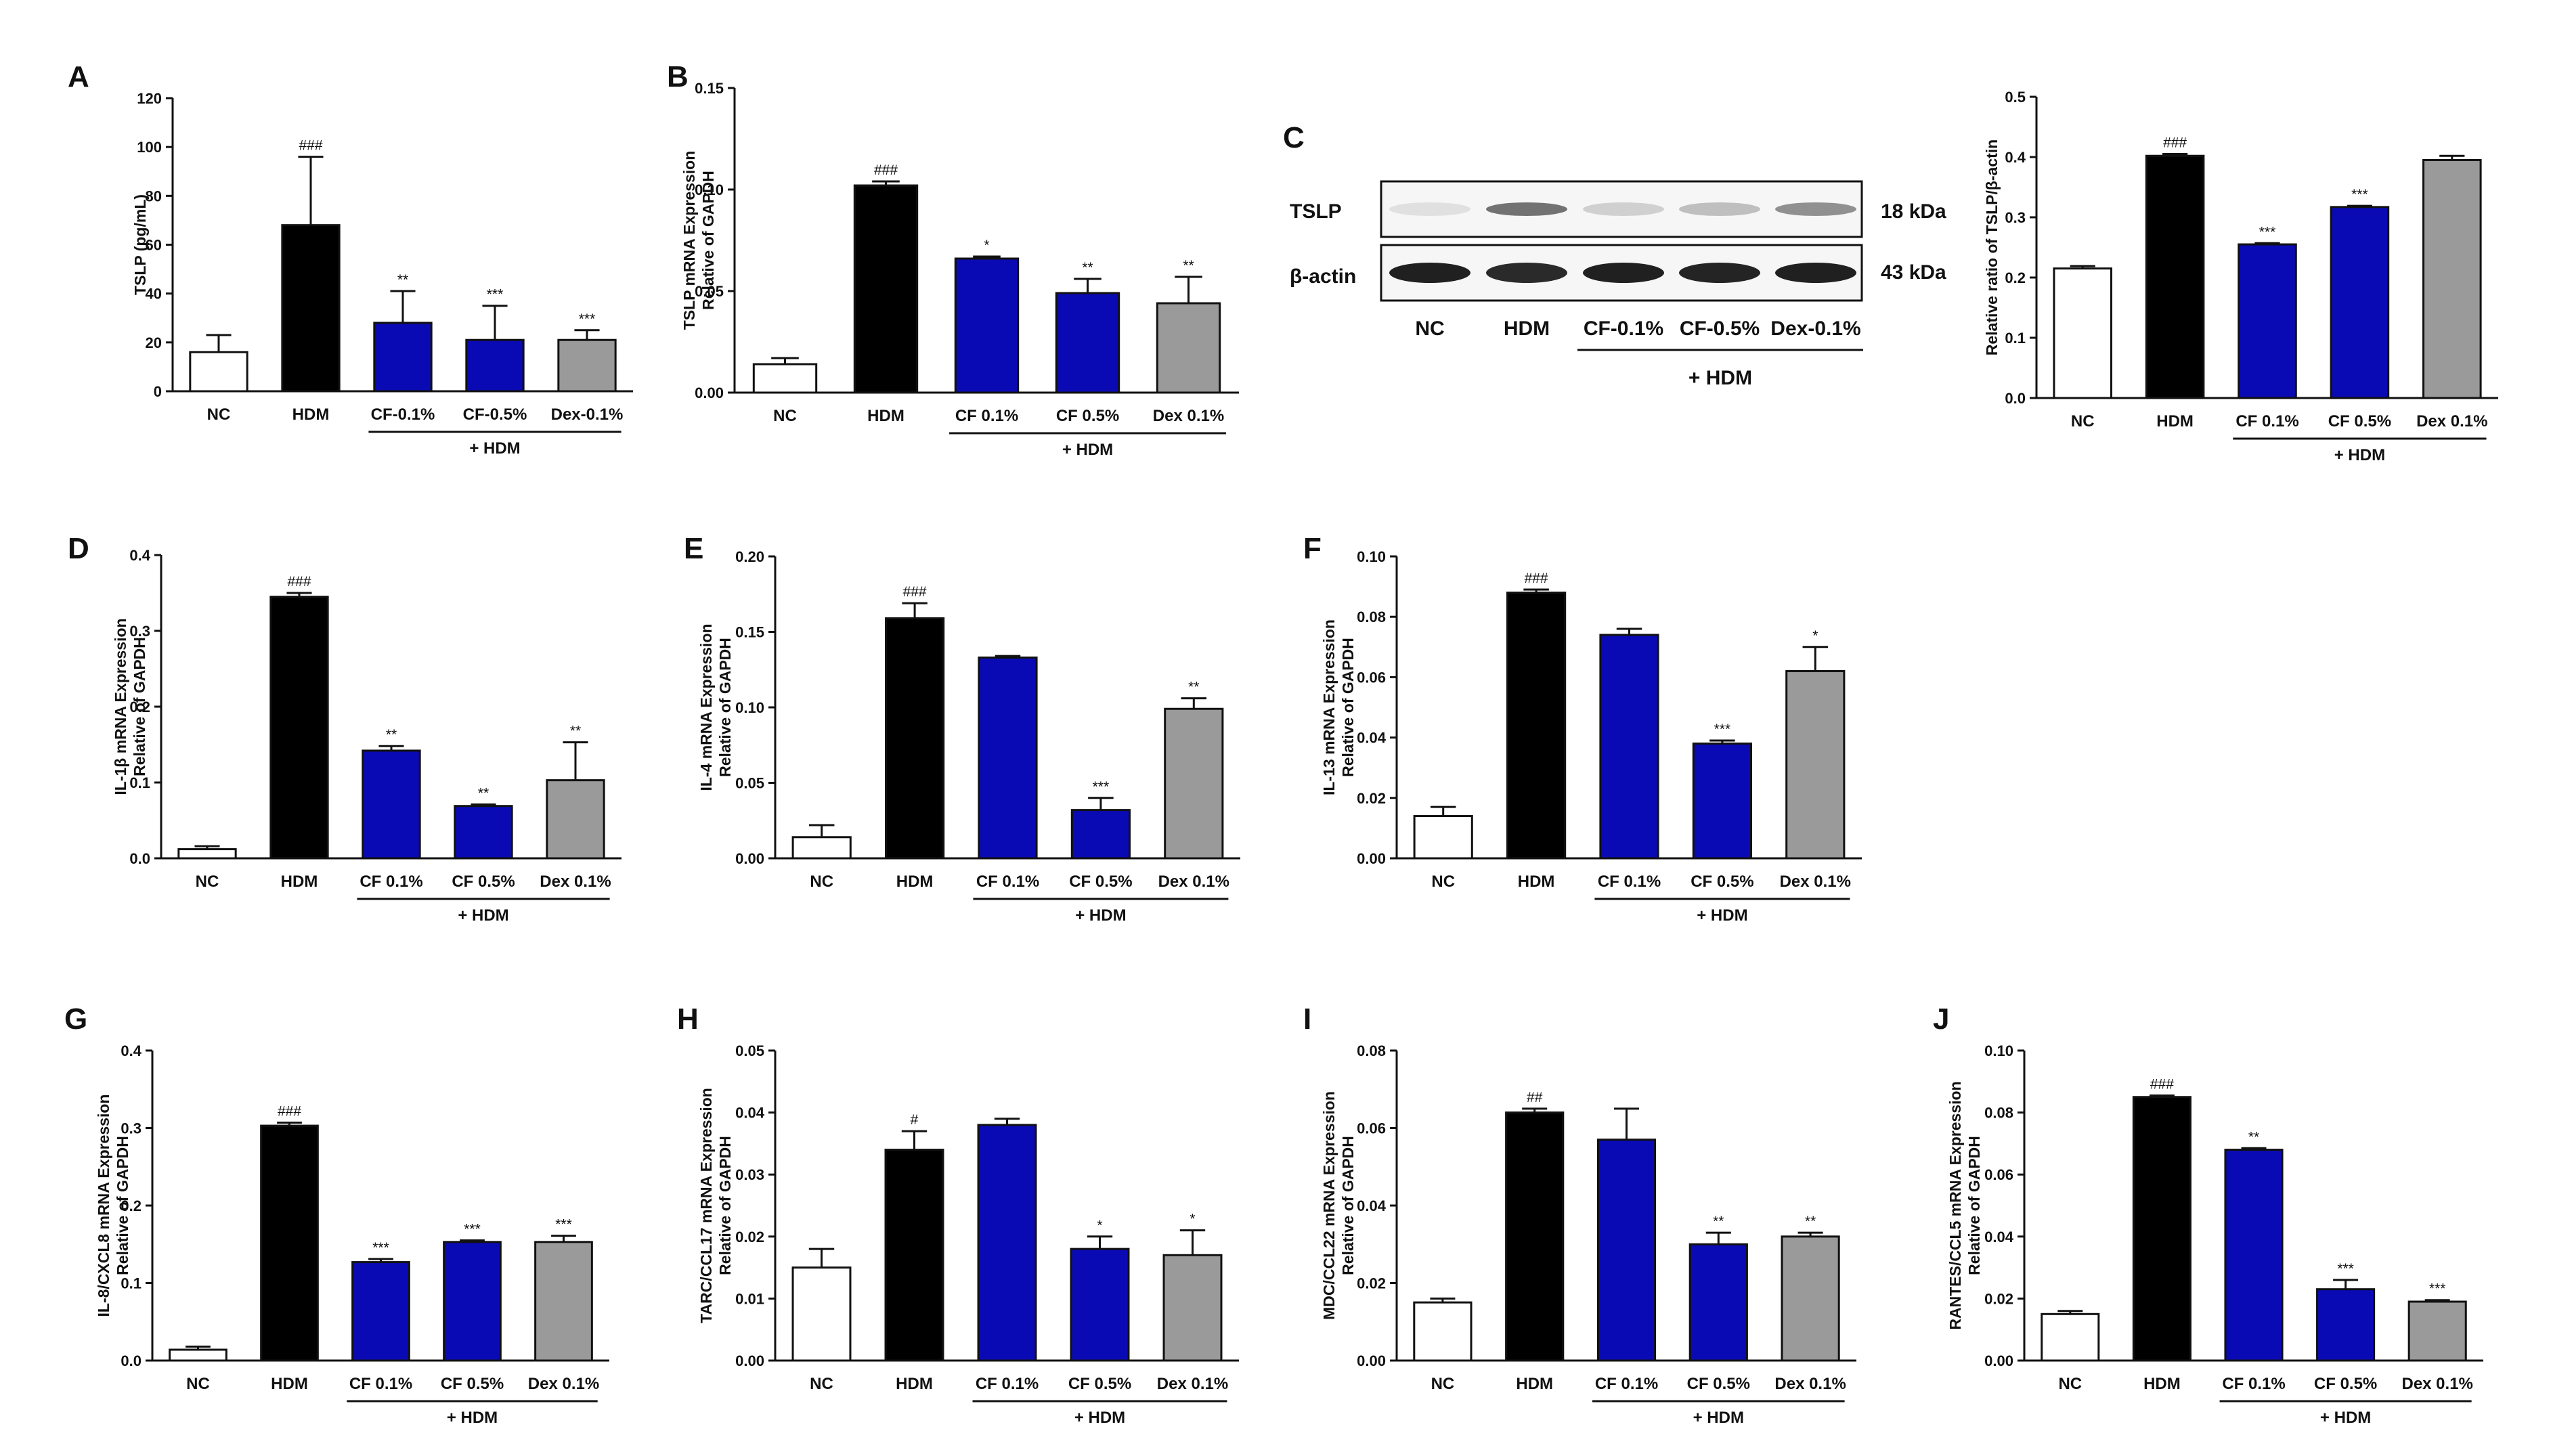 The height and width of the screenshot is (1456, 2551). I want to click on y-tick-label: 120, so click(149, 98).